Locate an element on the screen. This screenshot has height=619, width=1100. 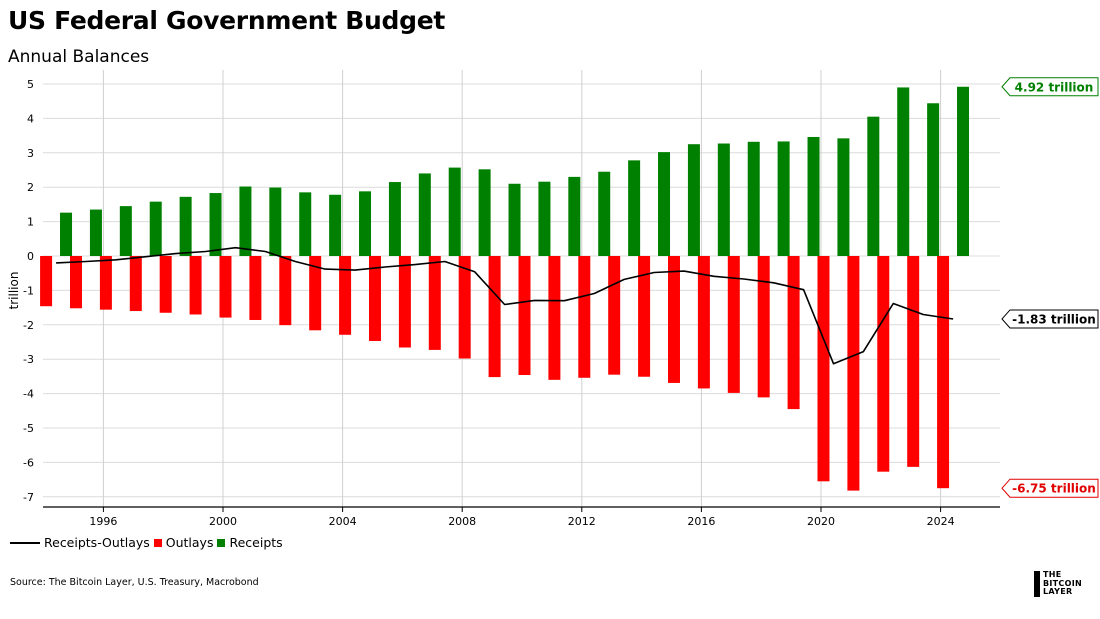
y-axis-label: trillion is located at coordinates (14, 291).